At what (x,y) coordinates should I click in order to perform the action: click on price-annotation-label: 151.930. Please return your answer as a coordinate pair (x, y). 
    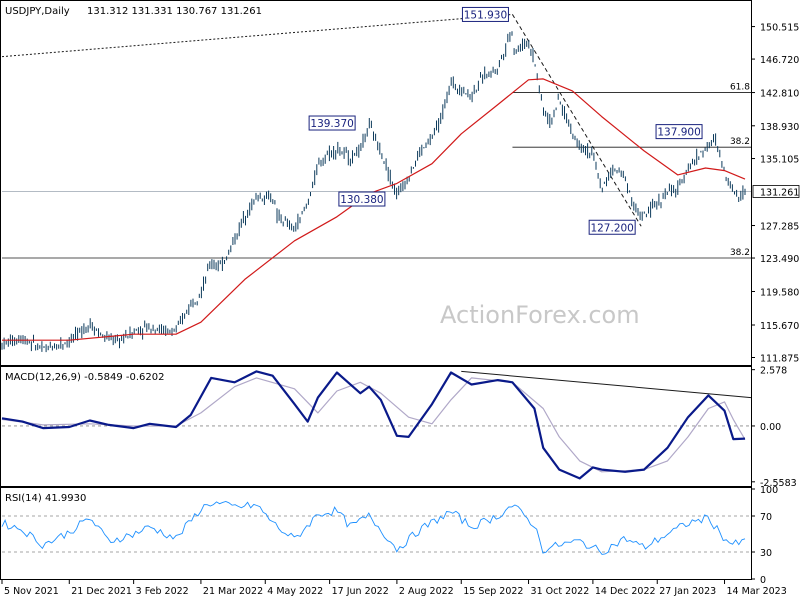
    Looking at the image, I should click on (485, 15).